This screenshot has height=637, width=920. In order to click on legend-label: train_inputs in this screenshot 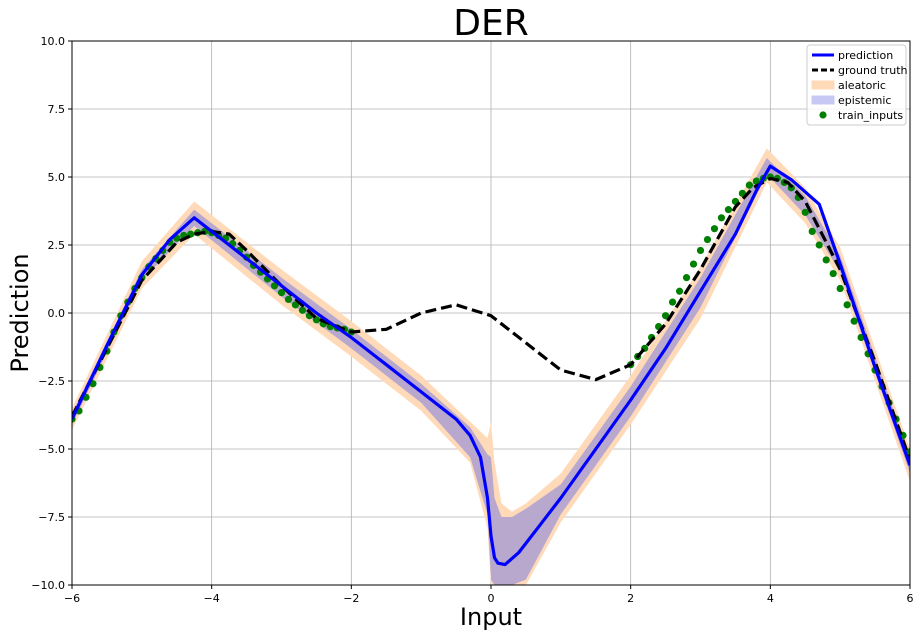, I will do `click(870, 115)`.